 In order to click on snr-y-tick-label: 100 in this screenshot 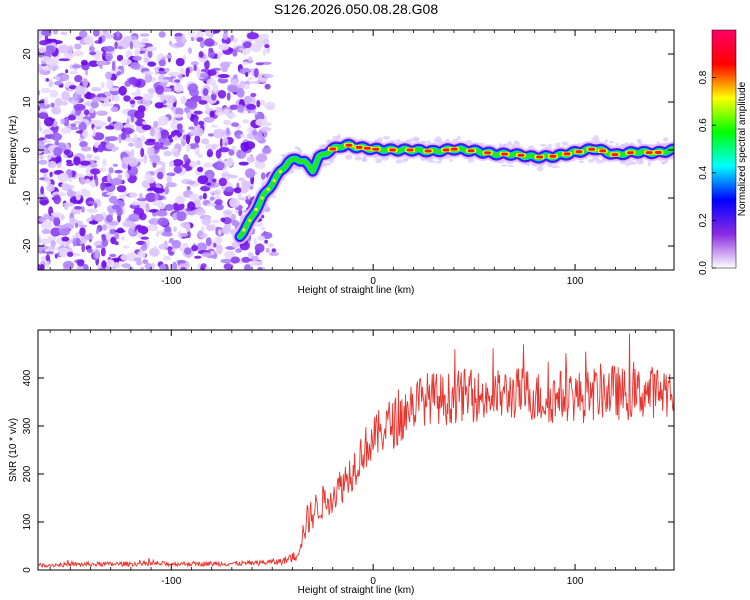, I will do `click(27, 521)`.